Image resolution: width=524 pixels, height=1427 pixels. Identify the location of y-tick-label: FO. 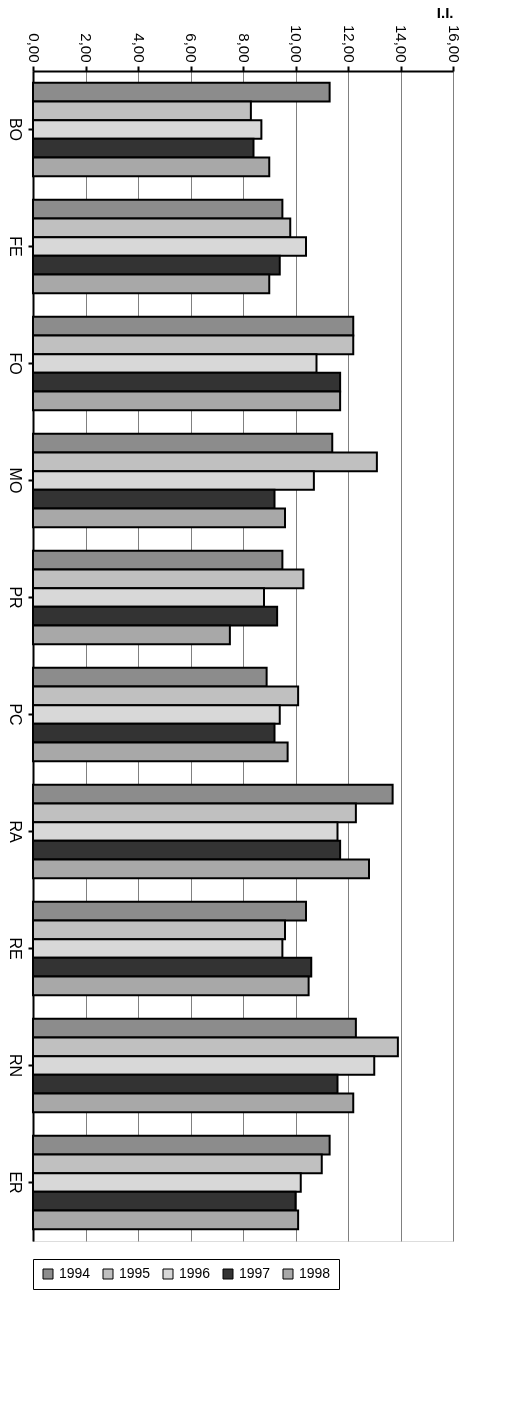
(15, 363).